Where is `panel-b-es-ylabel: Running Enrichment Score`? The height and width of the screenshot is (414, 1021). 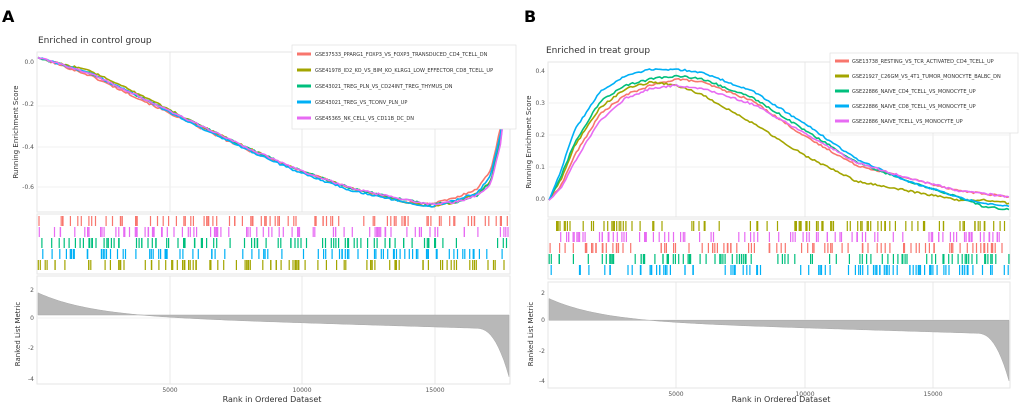
panel-b-es-ylabel: Running Enrichment Score is located at coordinates (529, 141).